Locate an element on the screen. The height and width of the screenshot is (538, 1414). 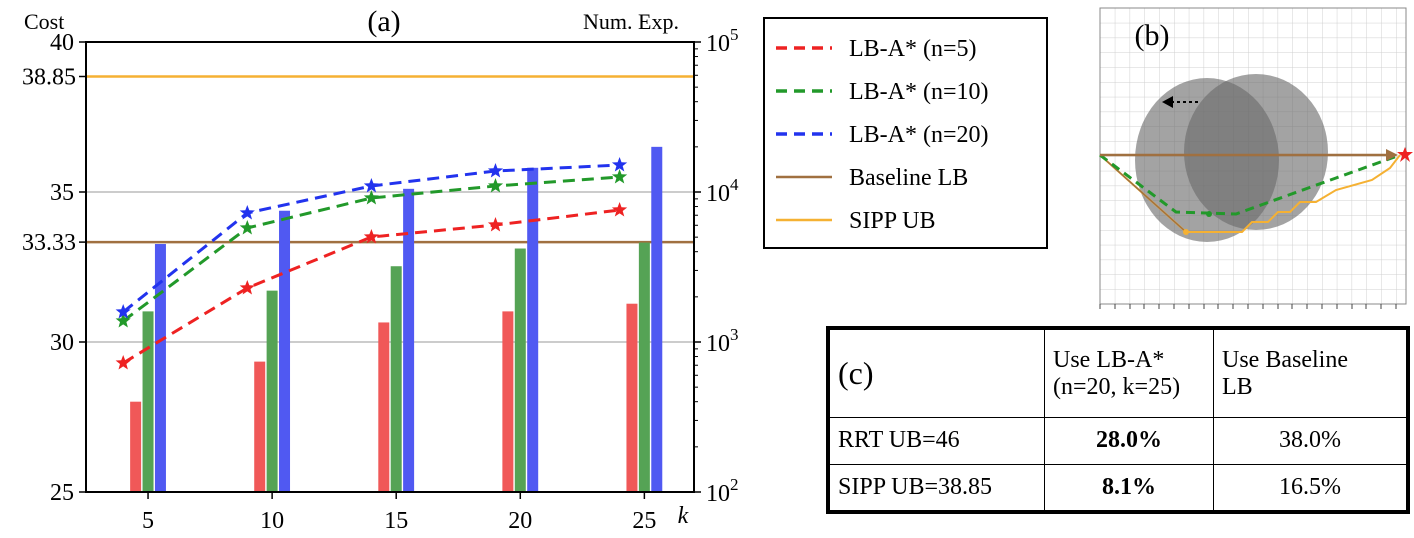
table-row: RRT UB=46 28.0% 38.0% is located at coordinates (1118, 441).